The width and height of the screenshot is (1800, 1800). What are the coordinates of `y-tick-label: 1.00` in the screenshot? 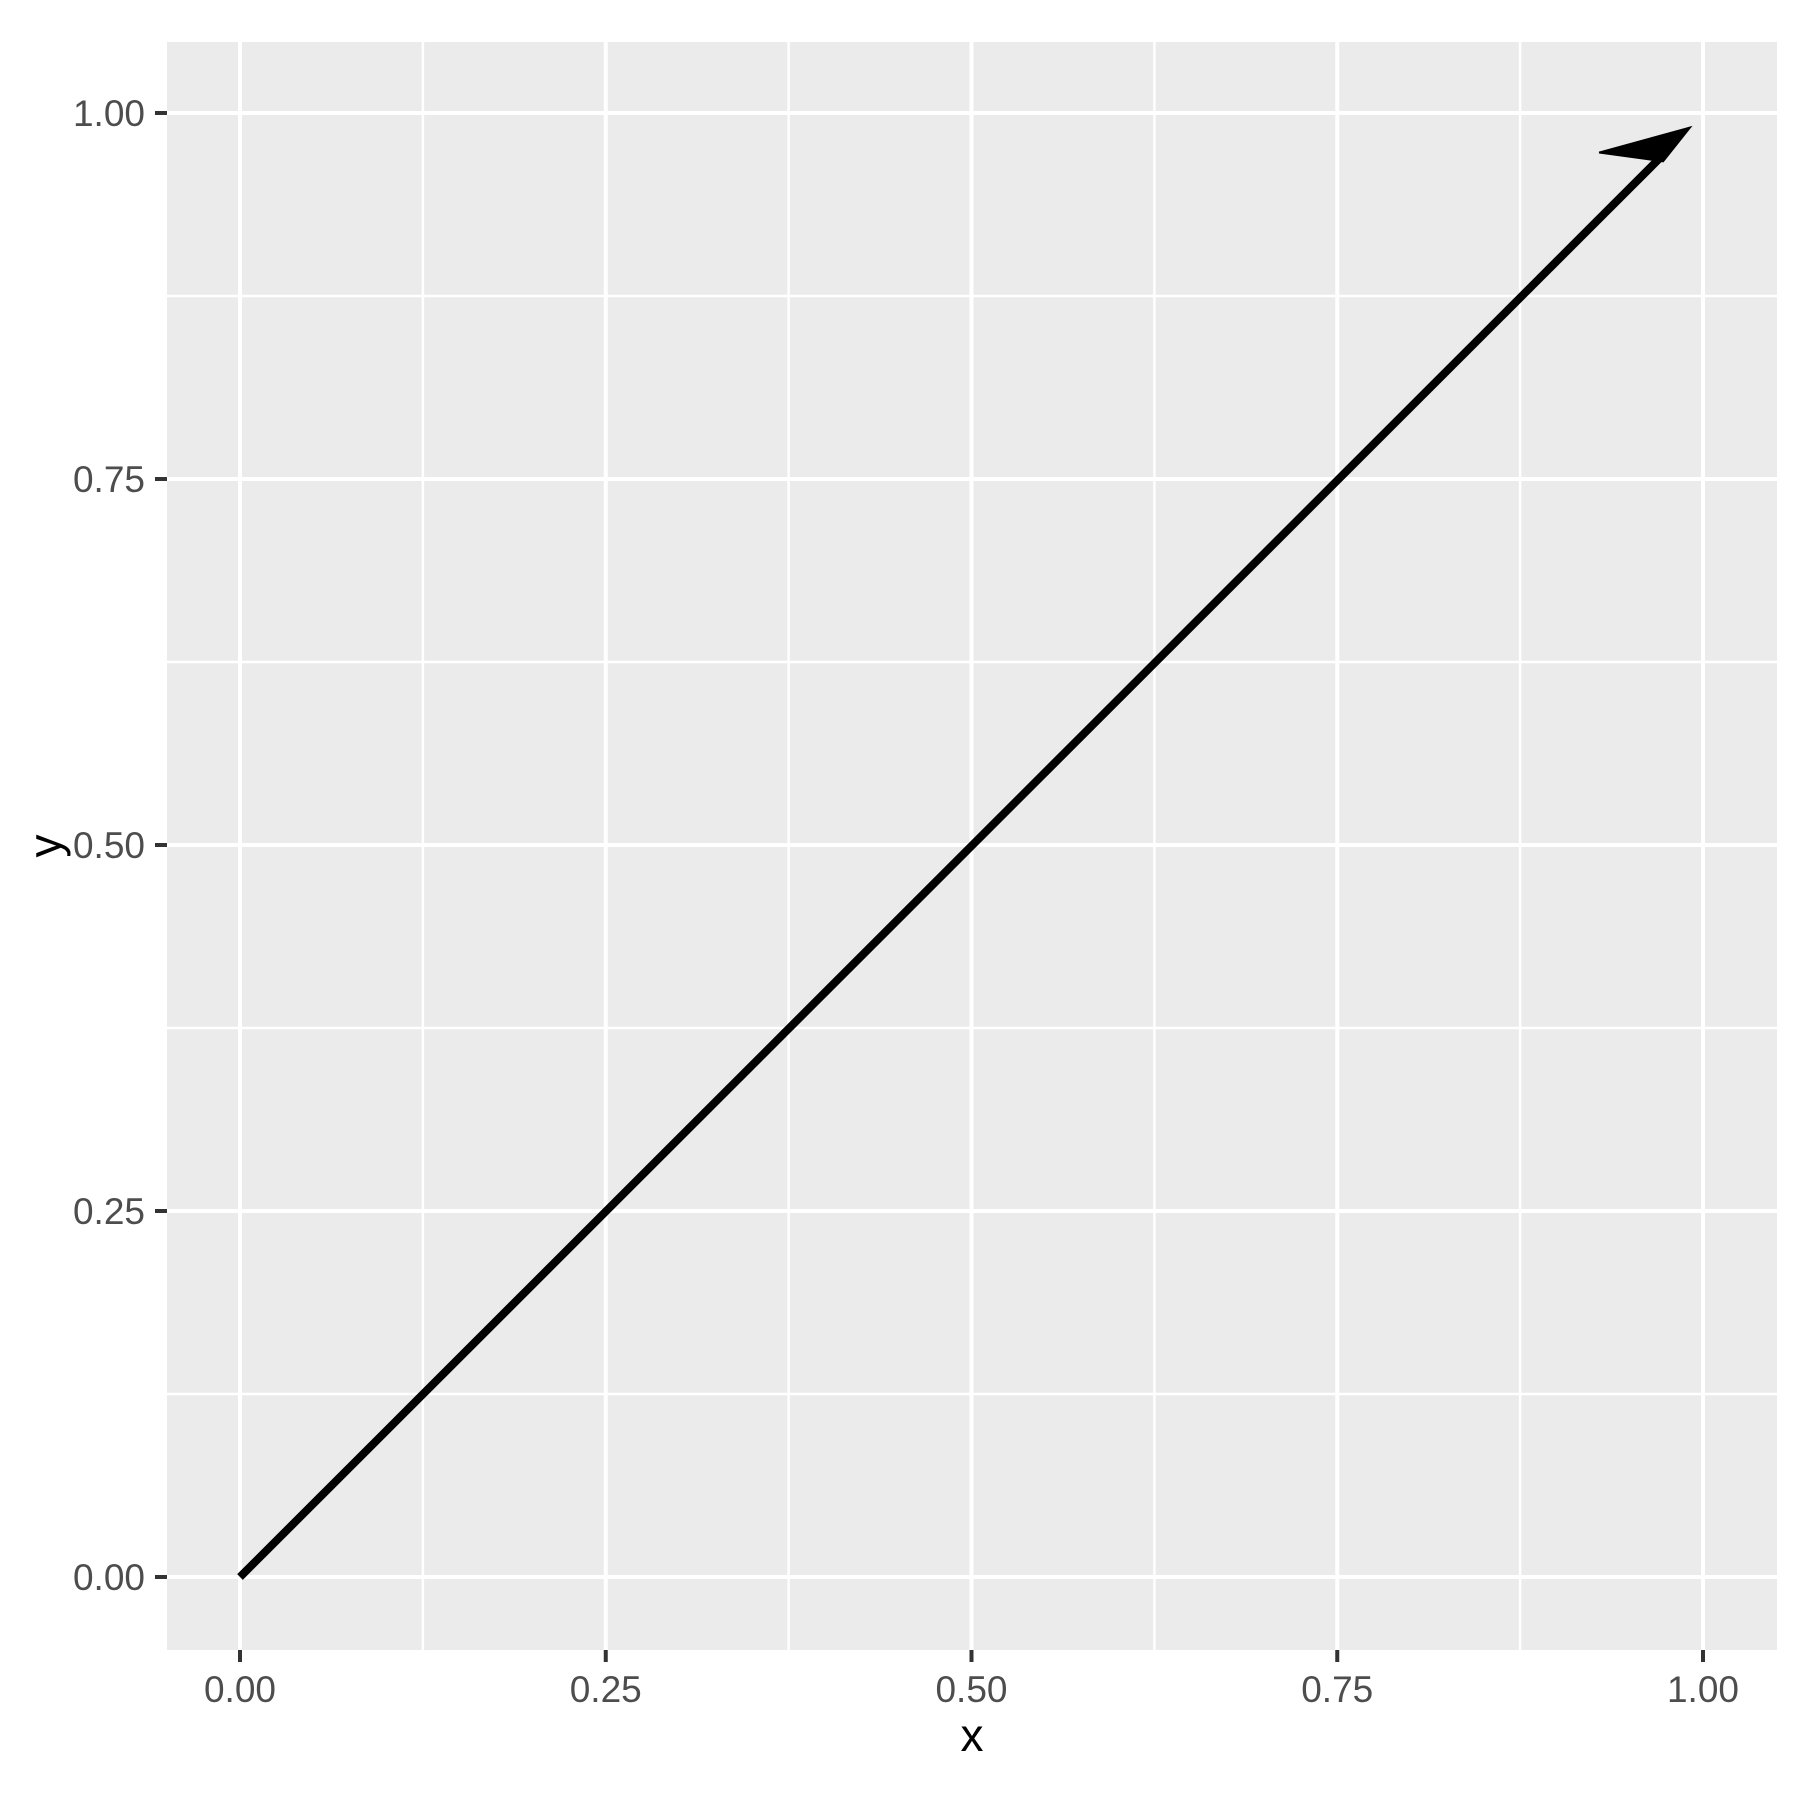 It's located at (109, 113).